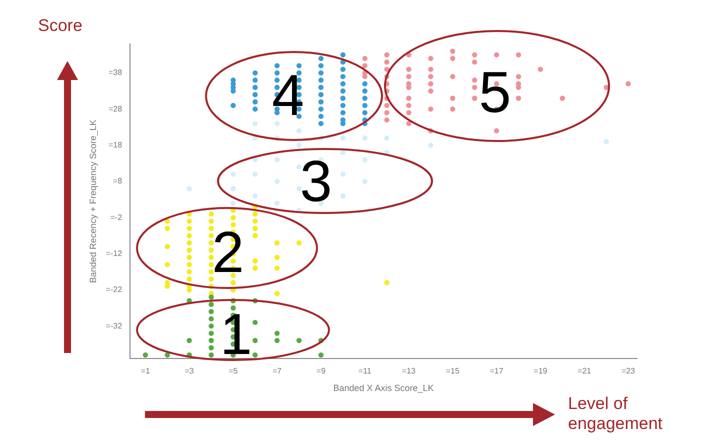 The image size is (723, 446). What do you see at coordinates (288, 95) in the screenshot?
I see `annotation: 4` at bounding box center [288, 95].